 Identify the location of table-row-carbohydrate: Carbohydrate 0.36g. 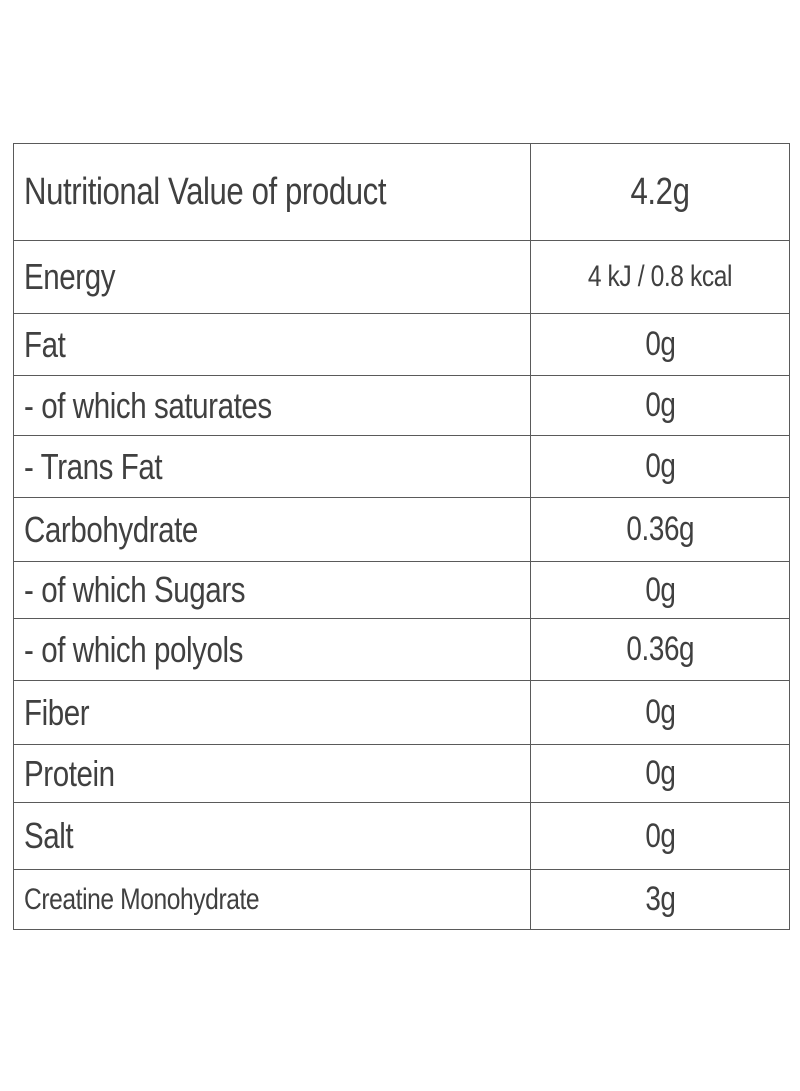
(401, 530).